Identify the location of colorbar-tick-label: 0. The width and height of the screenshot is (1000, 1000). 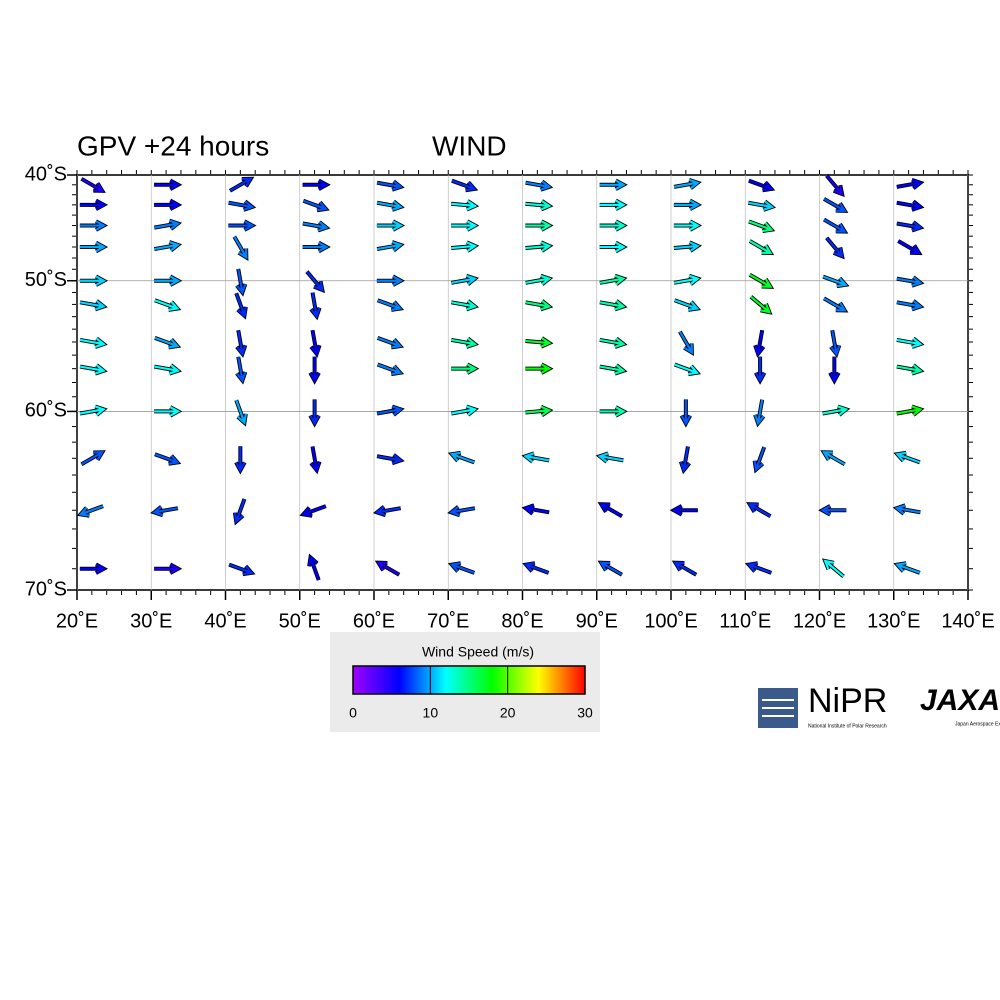
(353, 713).